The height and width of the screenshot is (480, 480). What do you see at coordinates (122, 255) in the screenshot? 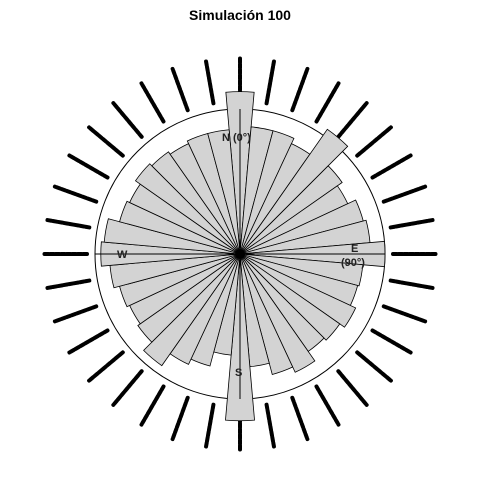
I see `west-label: W` at bounding box center [122, 255].